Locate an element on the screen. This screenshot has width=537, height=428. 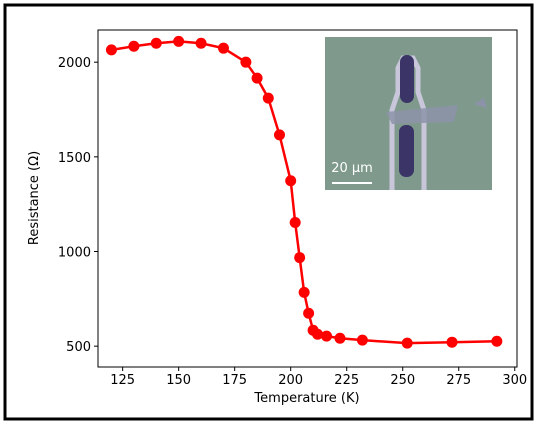
x-tick-label: 225 is located at coordinates (346, 380).